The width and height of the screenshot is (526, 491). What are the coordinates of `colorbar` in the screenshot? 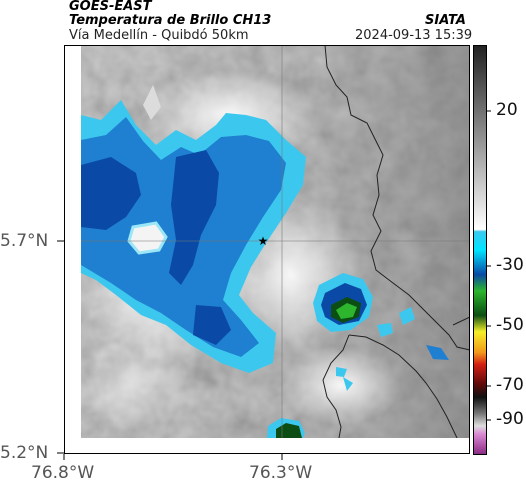 It's located at (480, 250).